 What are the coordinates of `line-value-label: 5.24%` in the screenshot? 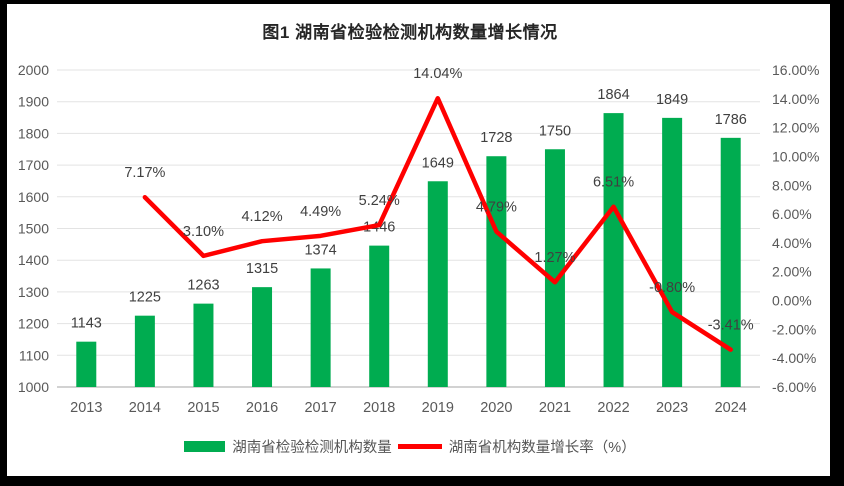 It's located at (379, 201).